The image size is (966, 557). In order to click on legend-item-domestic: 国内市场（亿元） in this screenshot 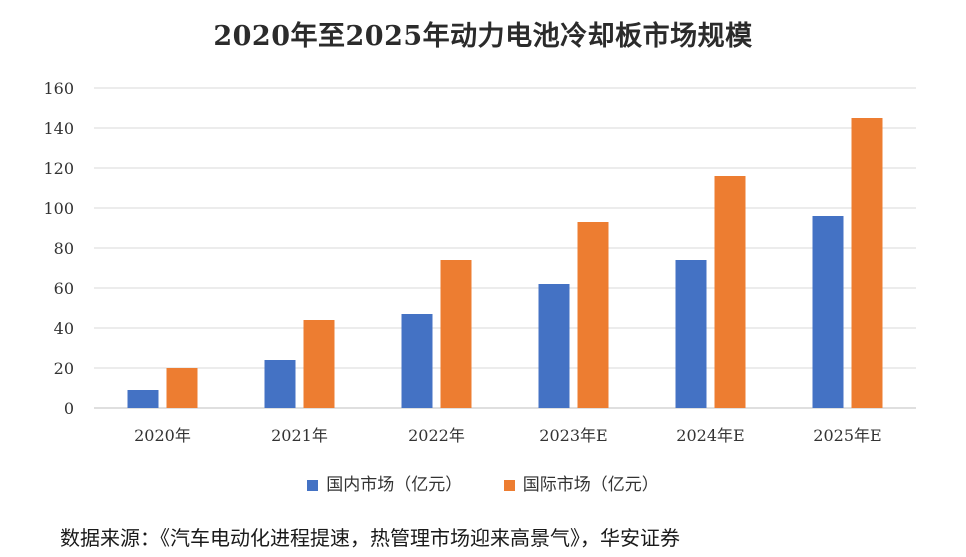, I will do `click(384, 482)`.